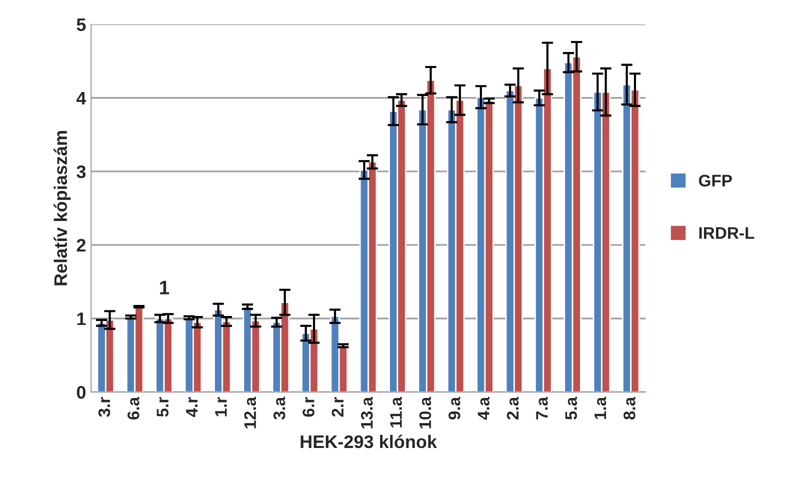 The width and height of the screenshot is (792, 487). What do you see at coordinates (81, 392) in the screenshot?
I see `y-tick-label: 0` at bounding box center [81, 392].